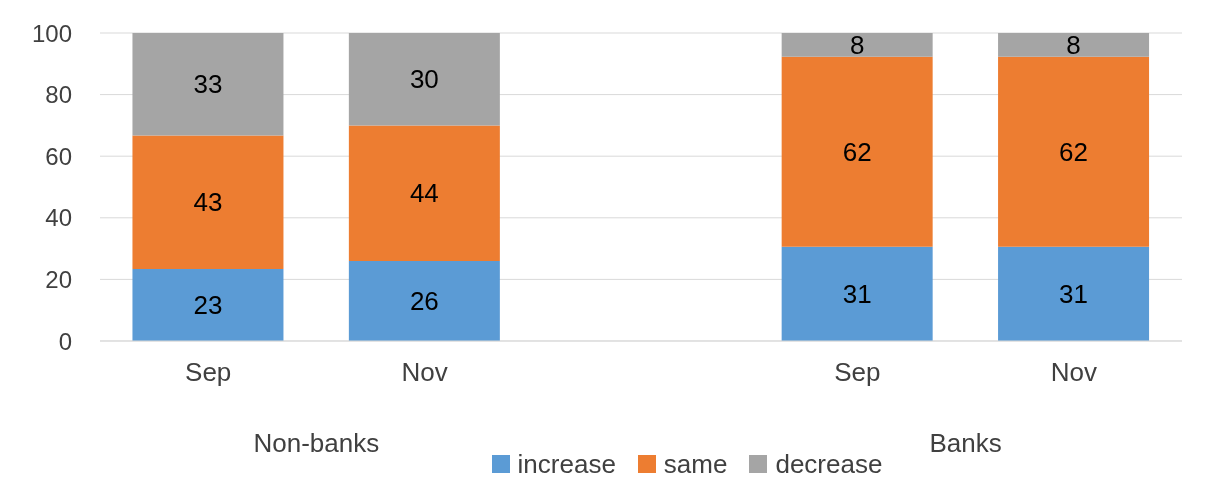 This screenshot has height=502, width=1221. I want to click on data-label: 23, so click(208, 304).